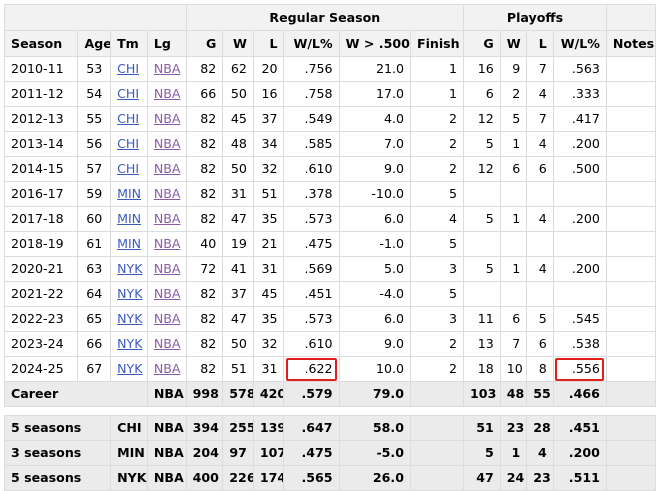 This screenshot has width=660, height=491. What do you see at coordinates (311, 269) in the screenshot?
I see `win-pct-cell: .569` at bounding box center [311, 269].